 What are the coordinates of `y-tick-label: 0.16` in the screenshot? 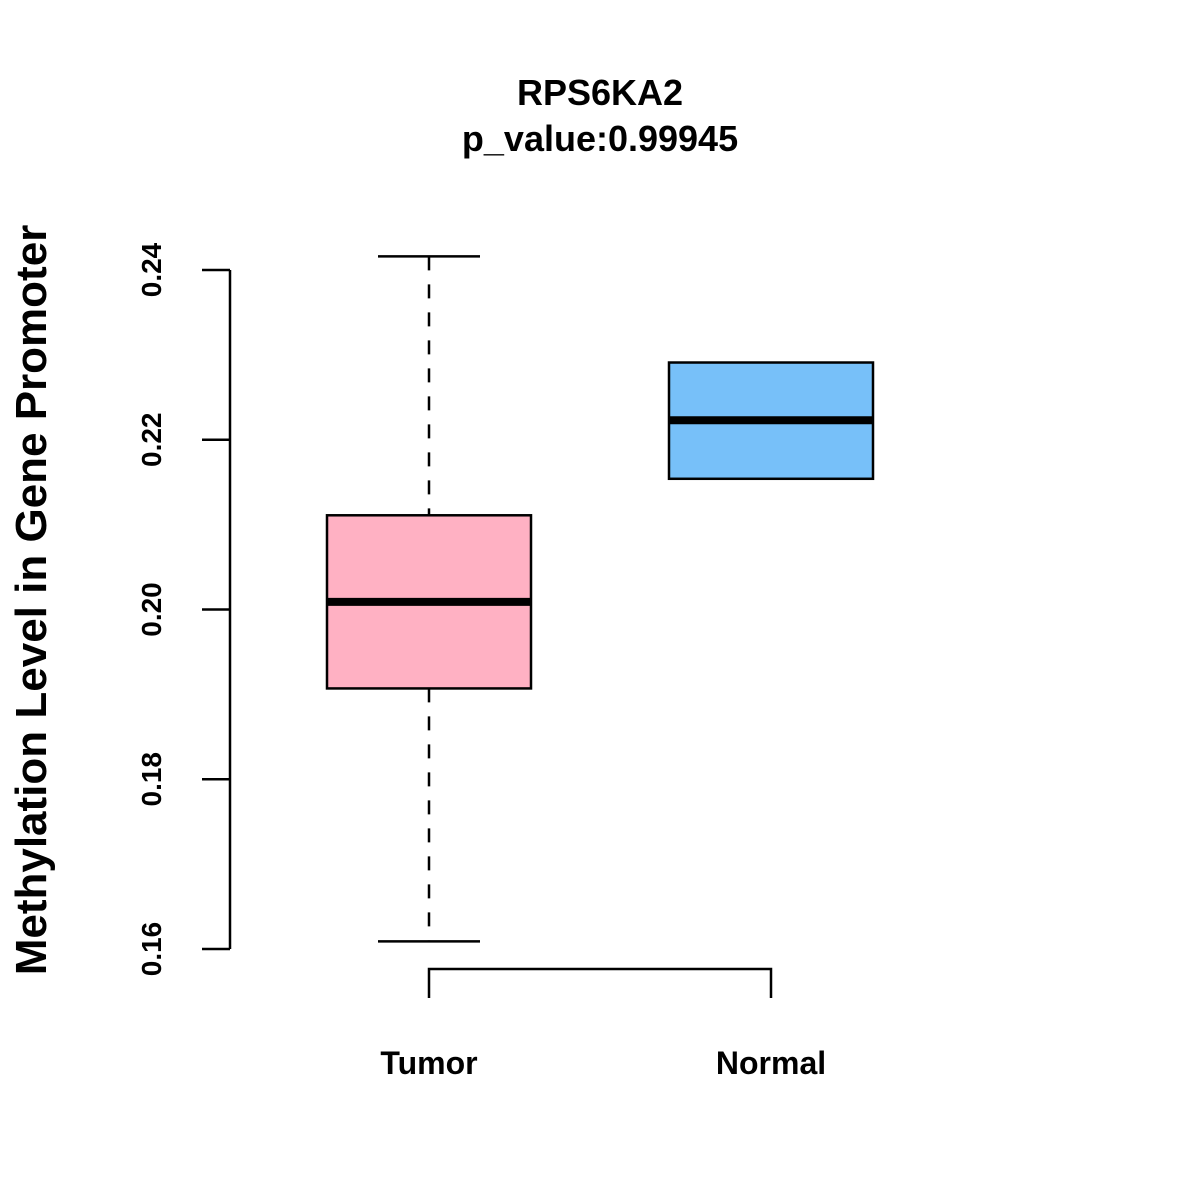 It's located at (151, 949).